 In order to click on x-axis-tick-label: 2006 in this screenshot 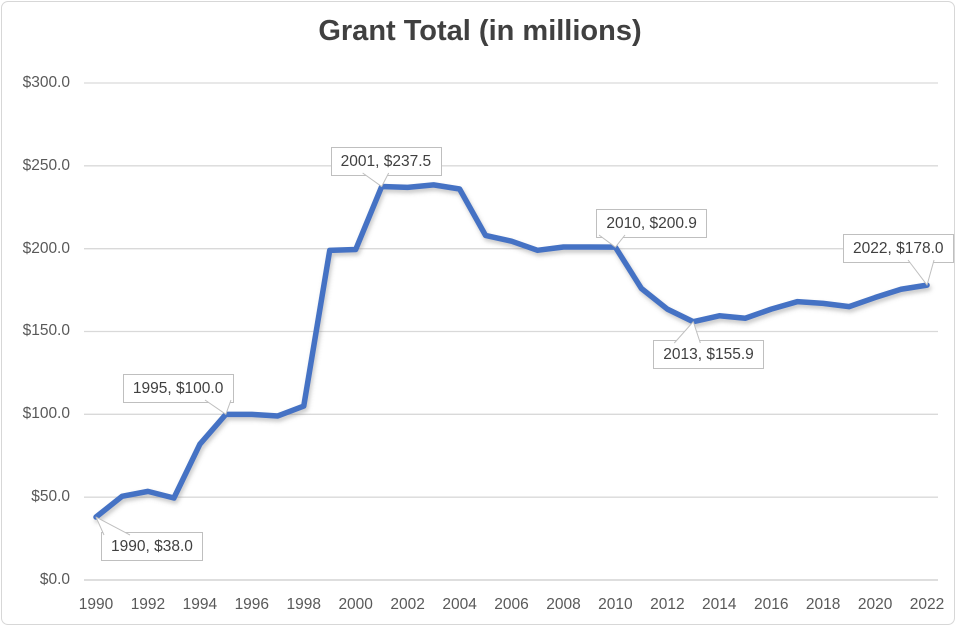, I will do `click(511, 604)`.